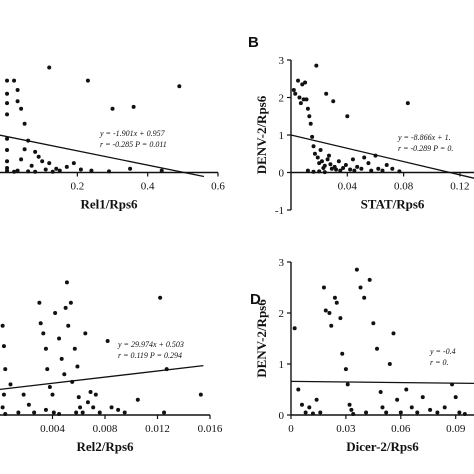 This screenshot has height=474, width=474. What do you see at coordinates (148, 187) in the screenshot?
I see `x-tick-label: 0.4` at bounding box center [148, 187].